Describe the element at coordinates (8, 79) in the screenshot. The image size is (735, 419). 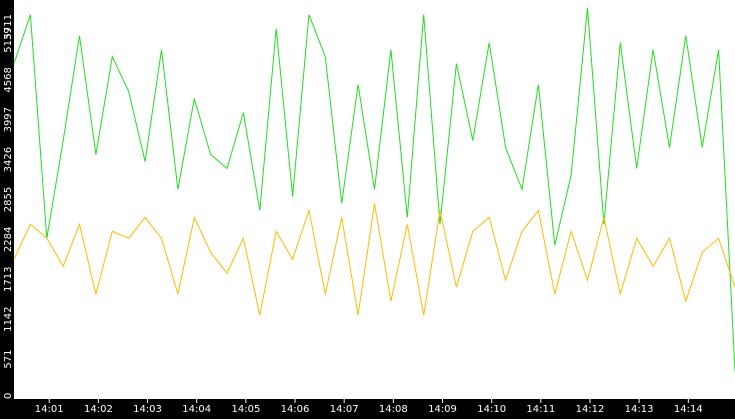
I see `y-tick-label: 4568` at that location.